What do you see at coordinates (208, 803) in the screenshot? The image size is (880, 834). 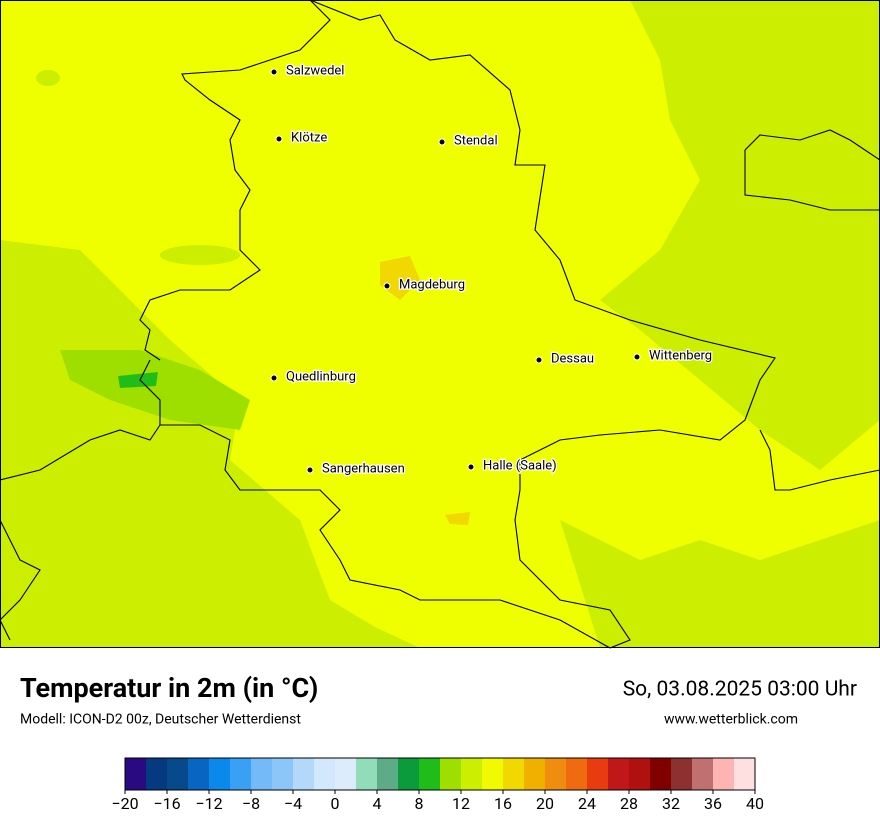 I see `tick-label: −12` at bounding box center [208, 803].